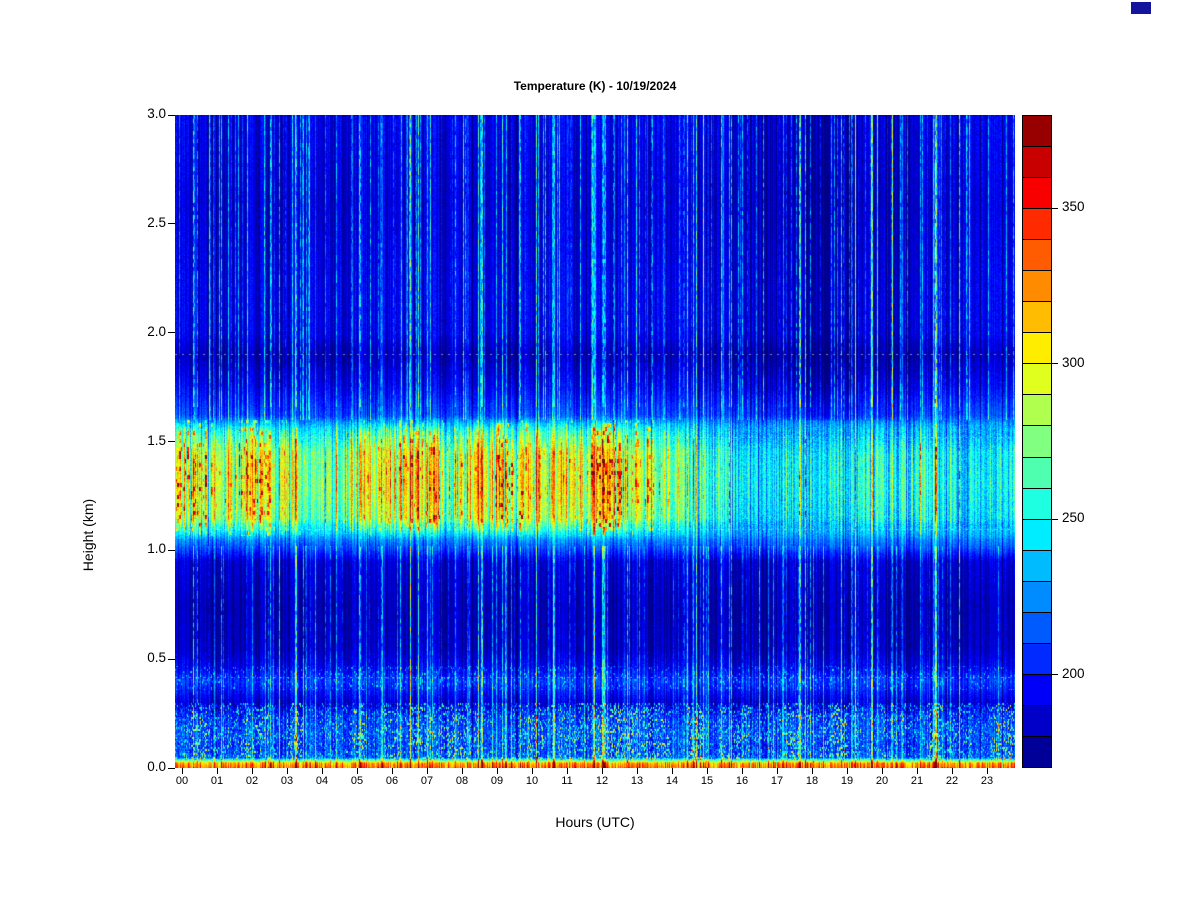  I want to click on x-tick-label: 09, so click(497, 781).